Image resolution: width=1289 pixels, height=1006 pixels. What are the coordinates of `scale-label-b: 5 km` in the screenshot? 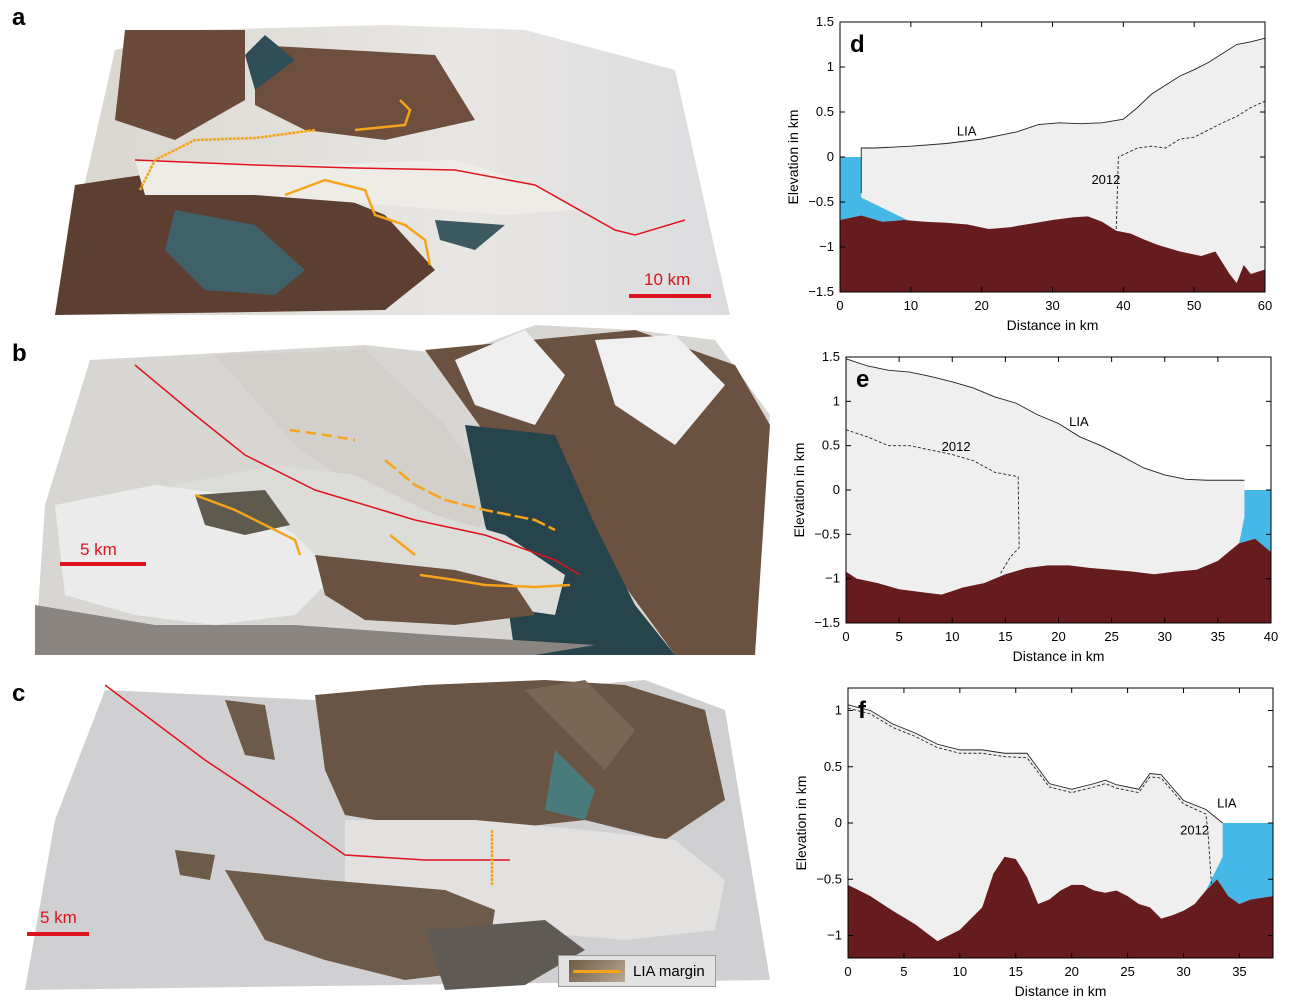 It's located at (98, 549).